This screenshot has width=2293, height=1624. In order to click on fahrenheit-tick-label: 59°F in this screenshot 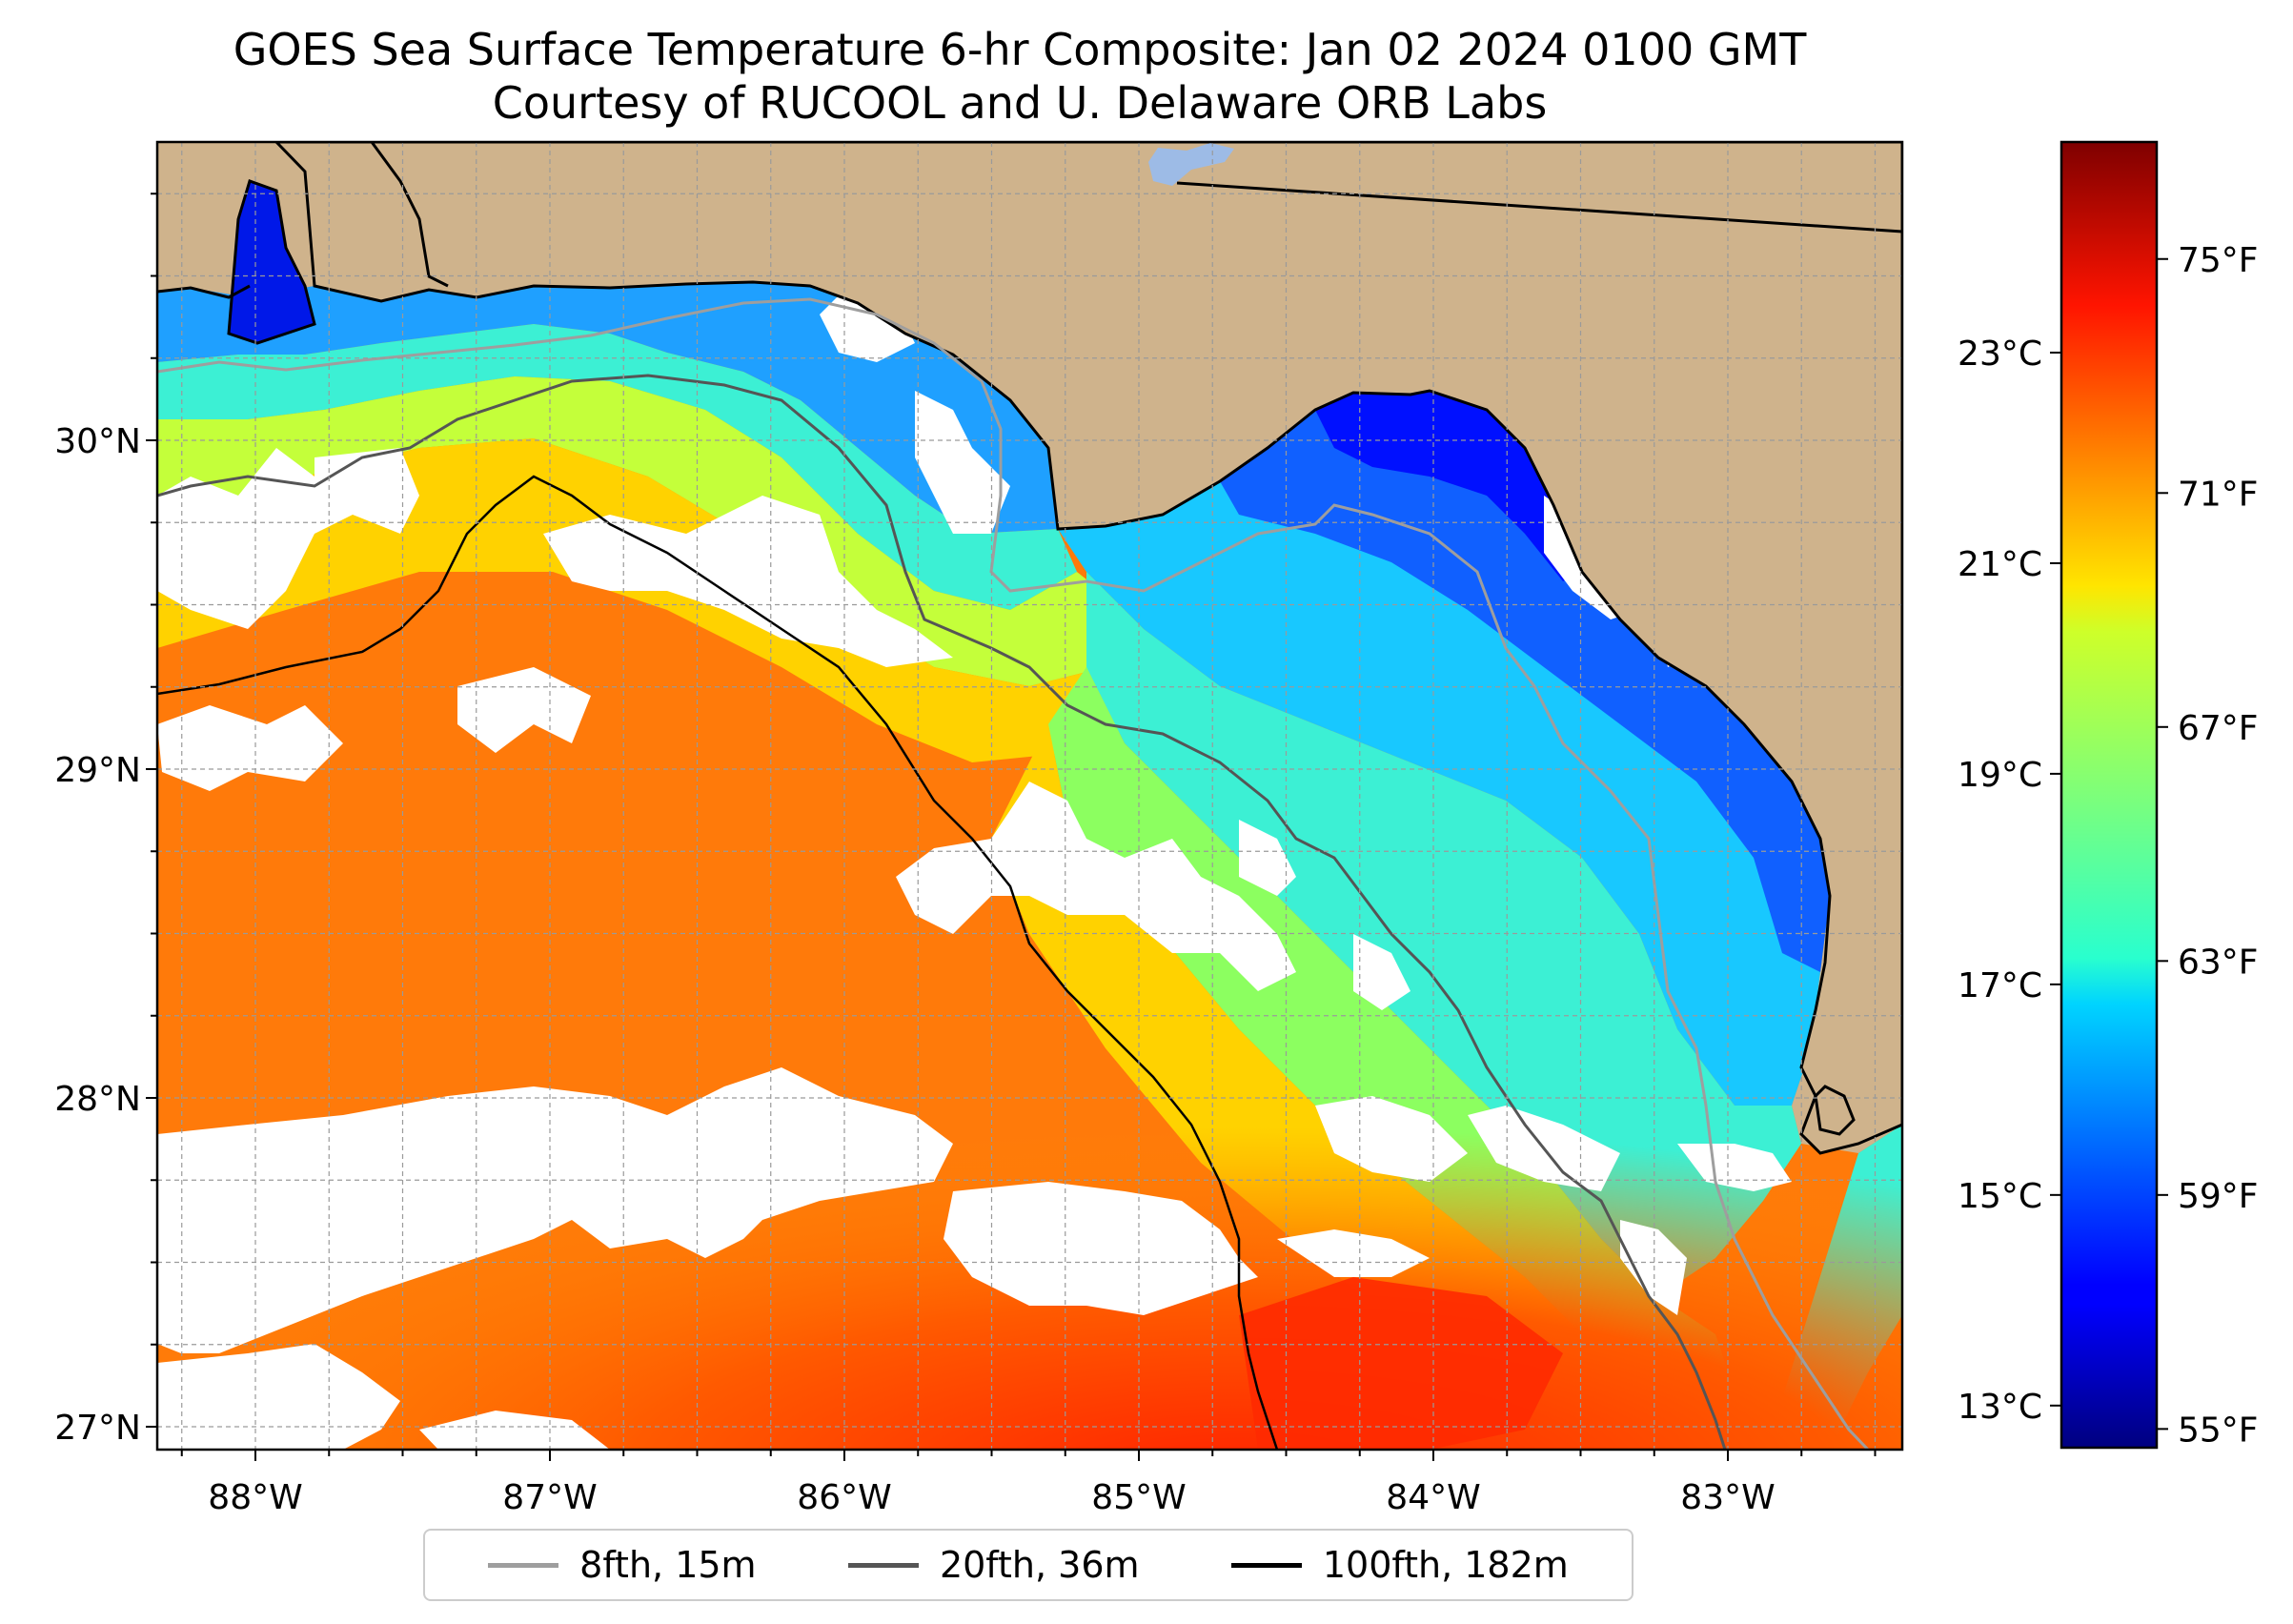, I will do `click(2218, 1196)`.